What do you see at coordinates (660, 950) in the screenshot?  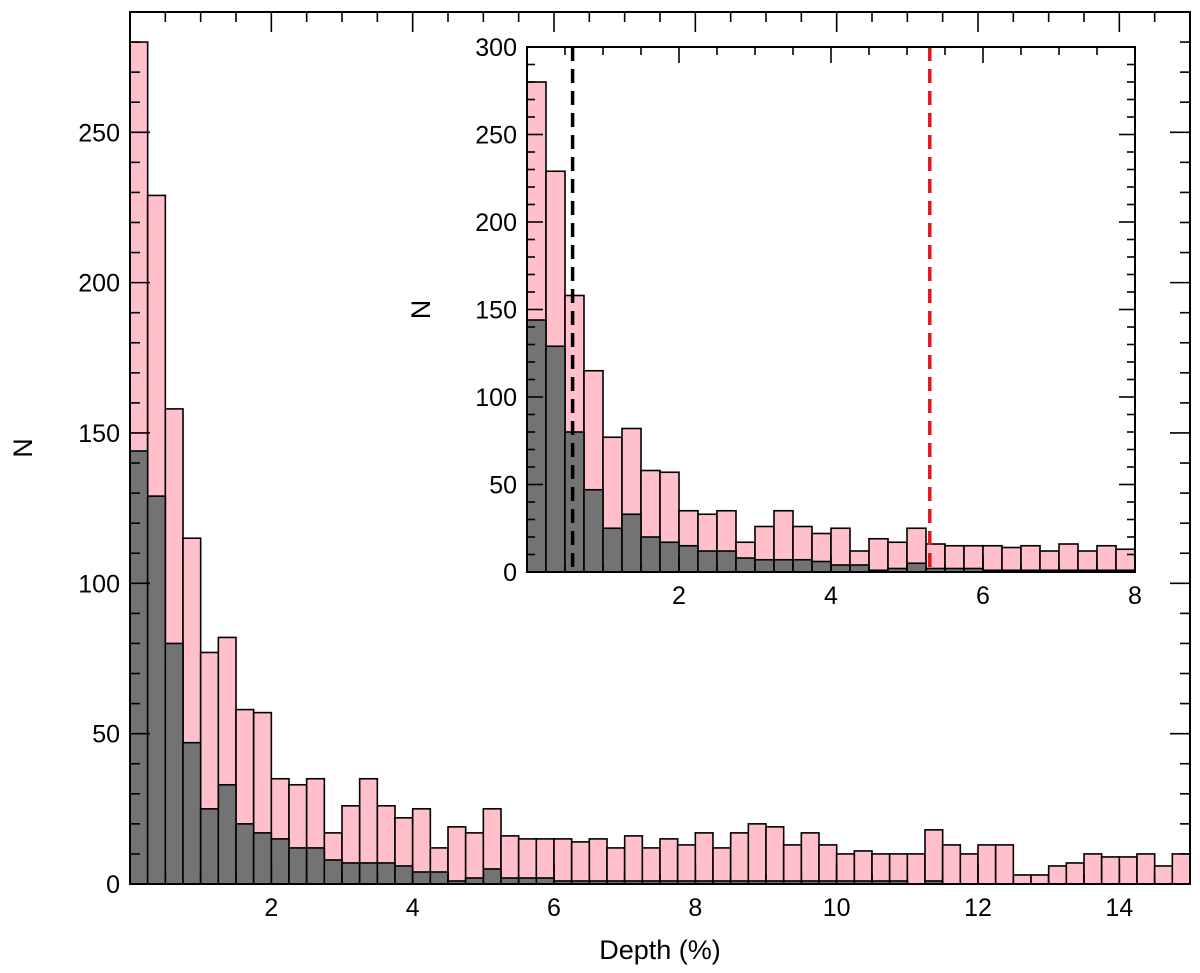 I see `x-axis-title: Depth (%)` at bounding box center [660, 950].